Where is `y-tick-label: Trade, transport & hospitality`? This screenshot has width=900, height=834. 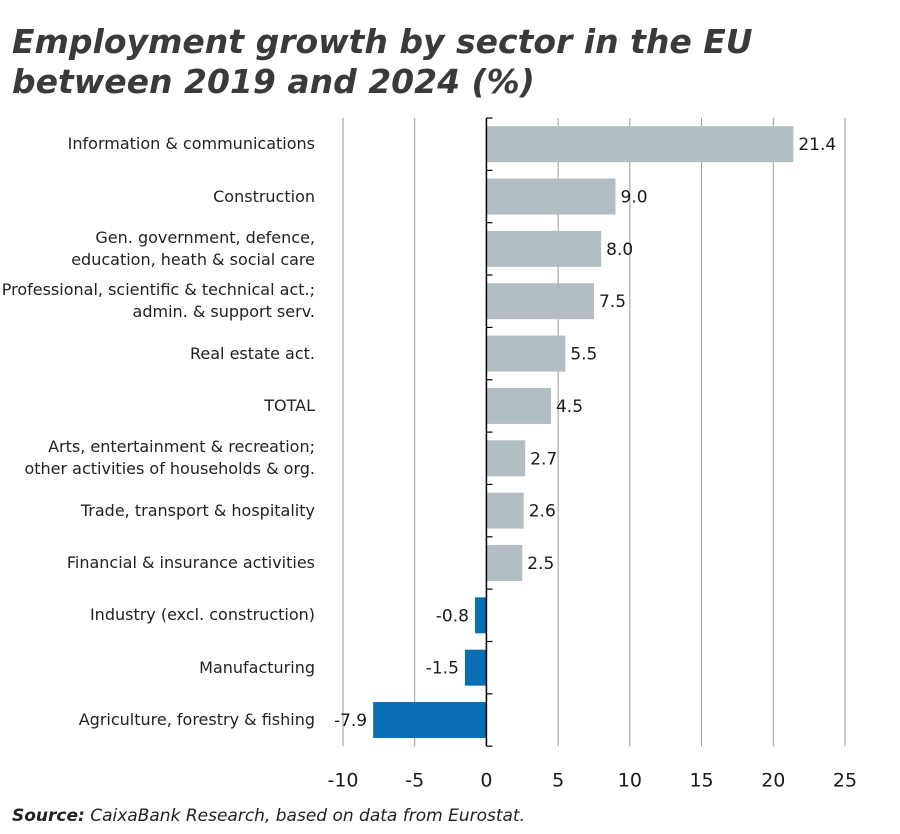
y-tick-label: Trade, transport & hospitality is located at coordinates (197, 510).